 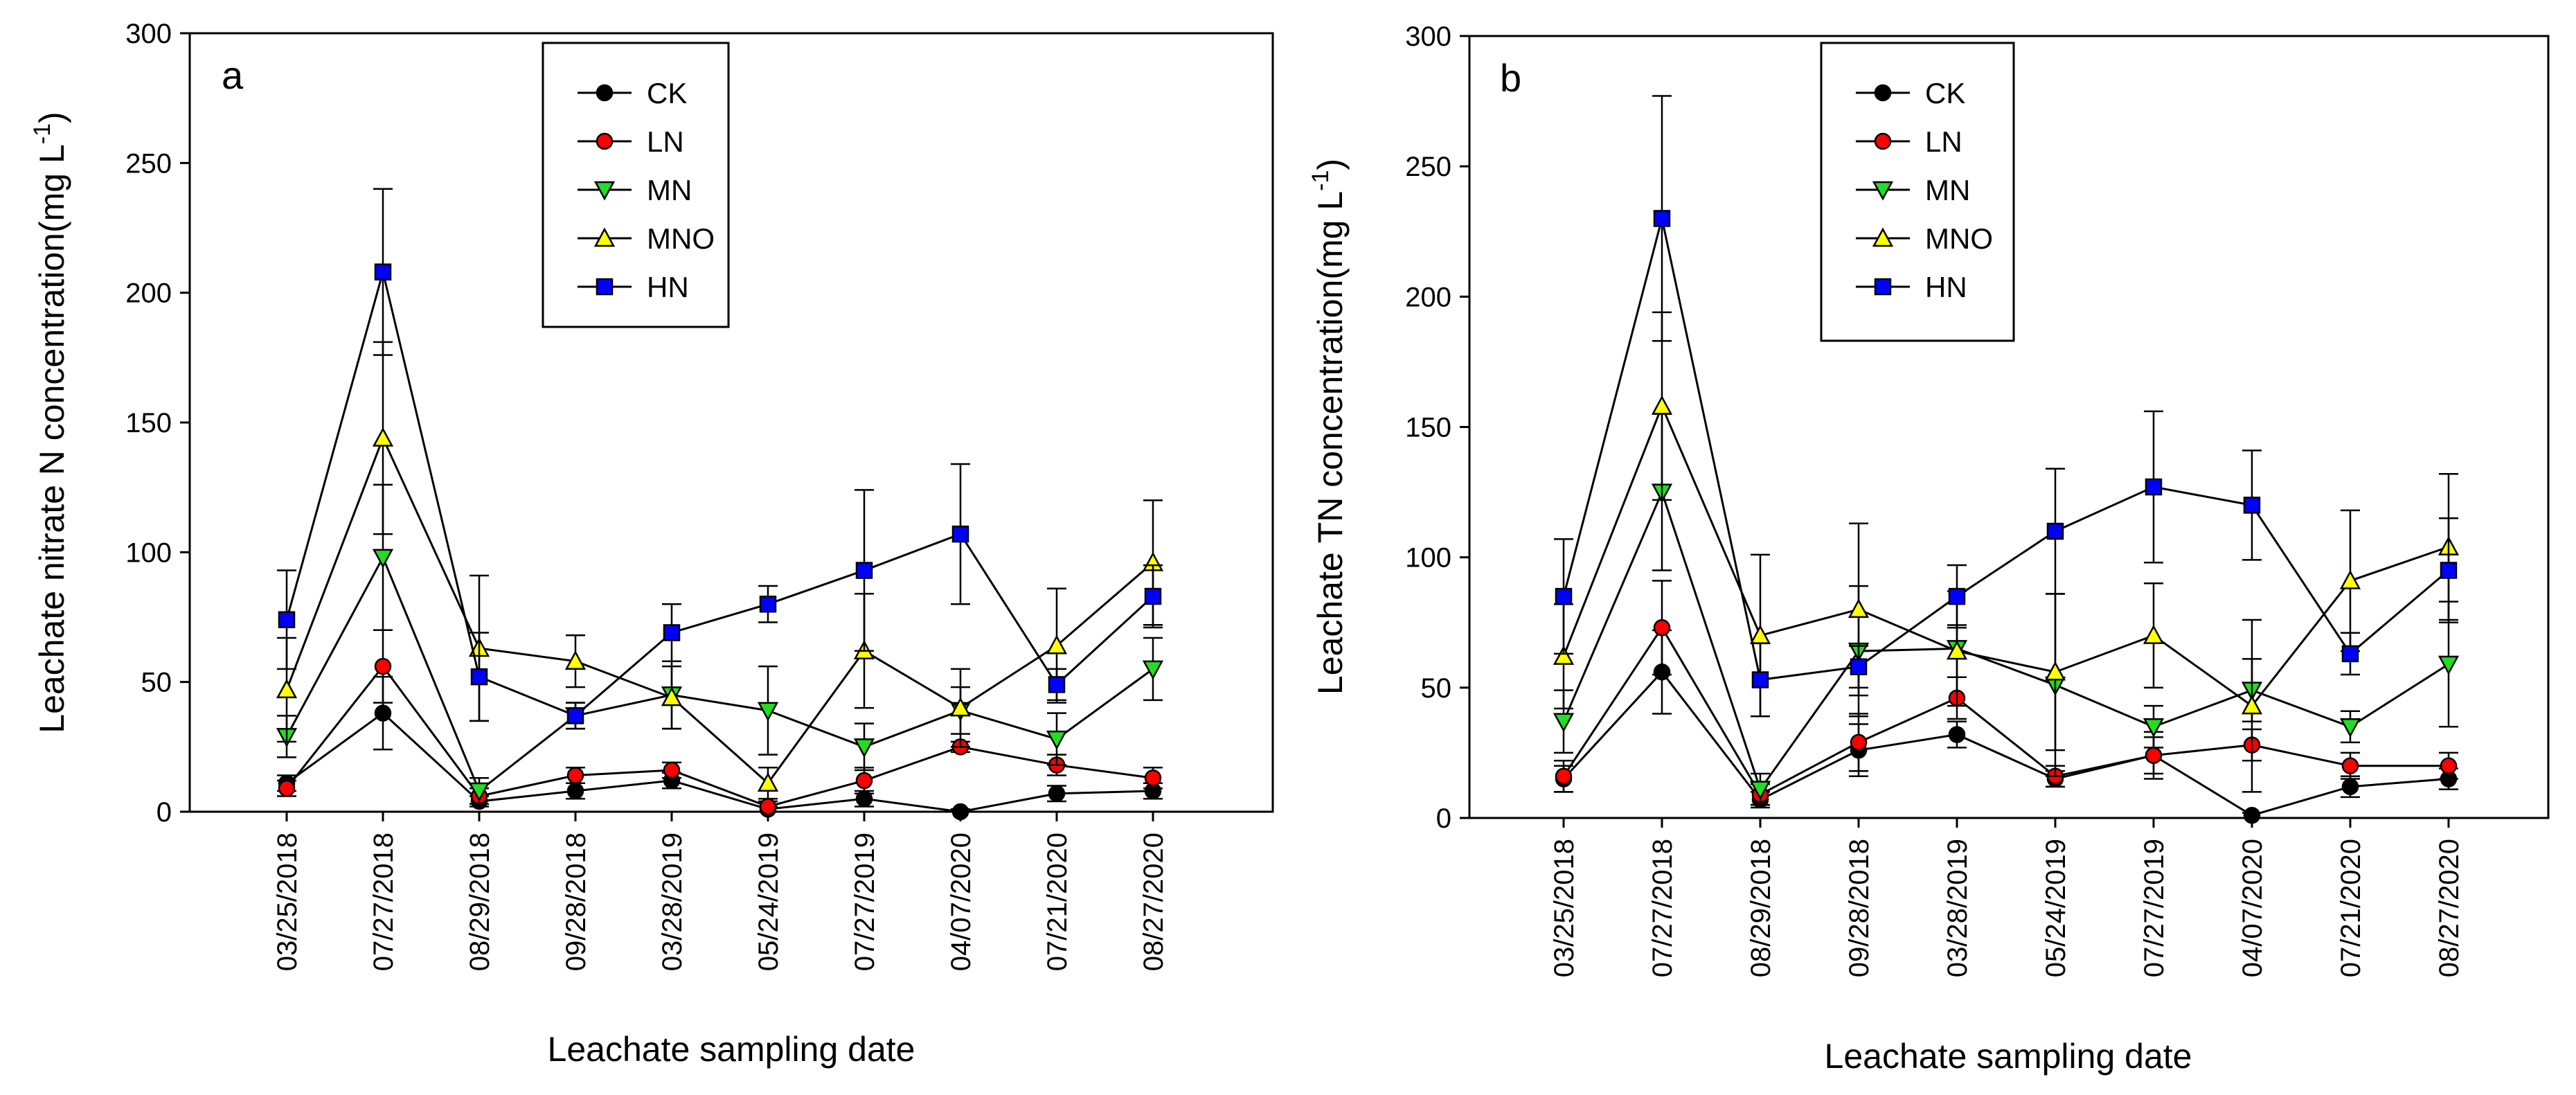 I want to click on y-axis-label: Leachate TN concentration(mg L-1), so click(x=1328, y=427).